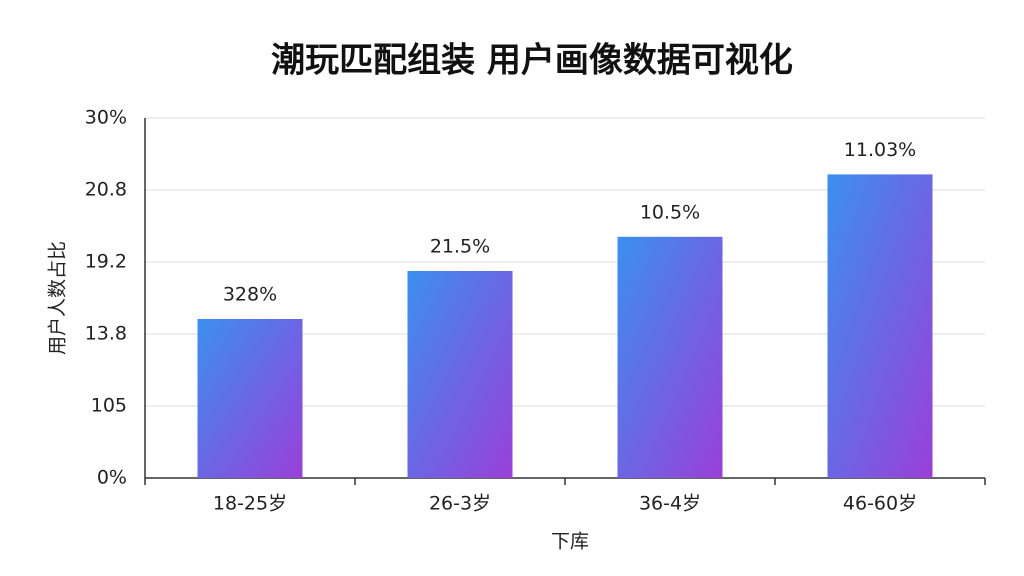 This screenshot has height=576, width=1024. What do you see at coordinates (570, 542) in the screenshot?
I see `x-axis-label: 下库` at bounding box center [570, 542].